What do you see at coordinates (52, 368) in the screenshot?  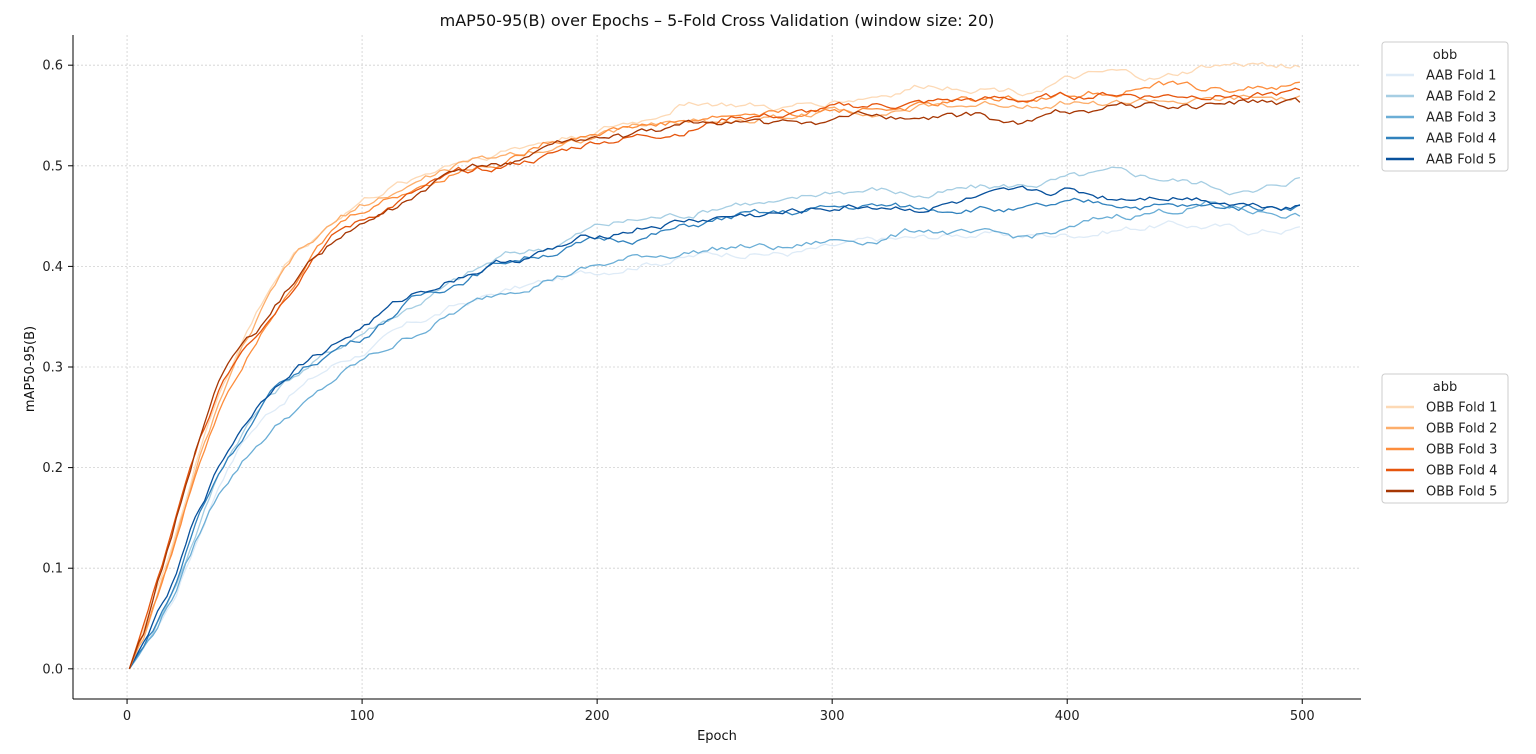 I see `y-tick-label: 0.3` at bounding box center [52, 368].